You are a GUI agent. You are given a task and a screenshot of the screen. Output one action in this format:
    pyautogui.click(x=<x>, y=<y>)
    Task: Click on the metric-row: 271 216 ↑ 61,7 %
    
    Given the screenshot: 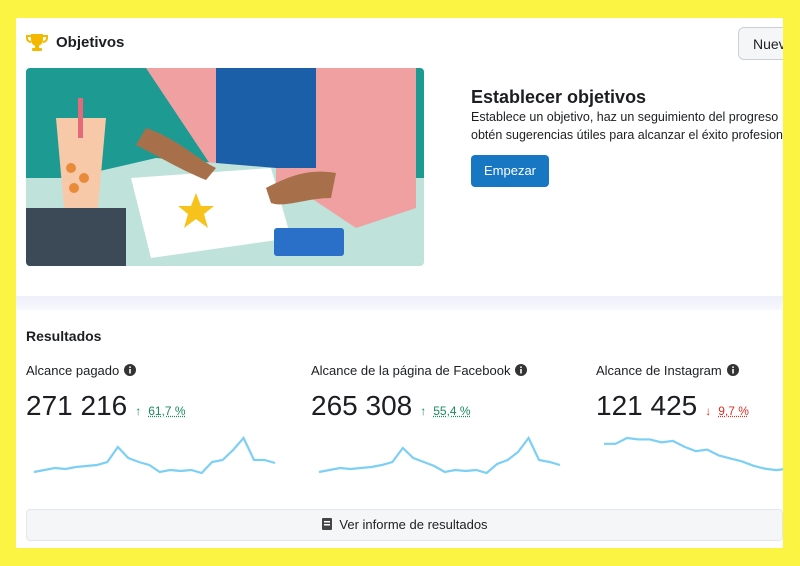 What is the action you would take?
    pyautogui.click(x=106, y=406)
    